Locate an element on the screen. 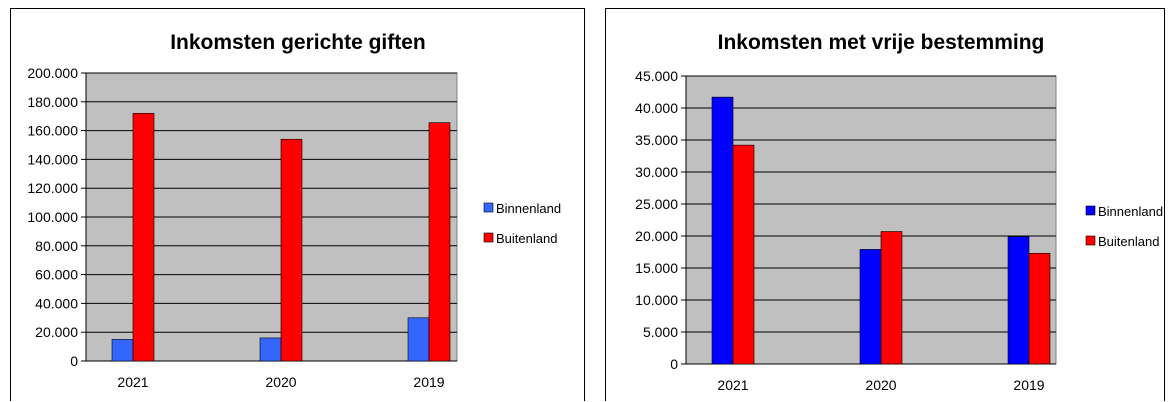 The height and width of the screenshot is (402, 1170). y-tick-label: 60.000 is located at coordinates (56, 275).